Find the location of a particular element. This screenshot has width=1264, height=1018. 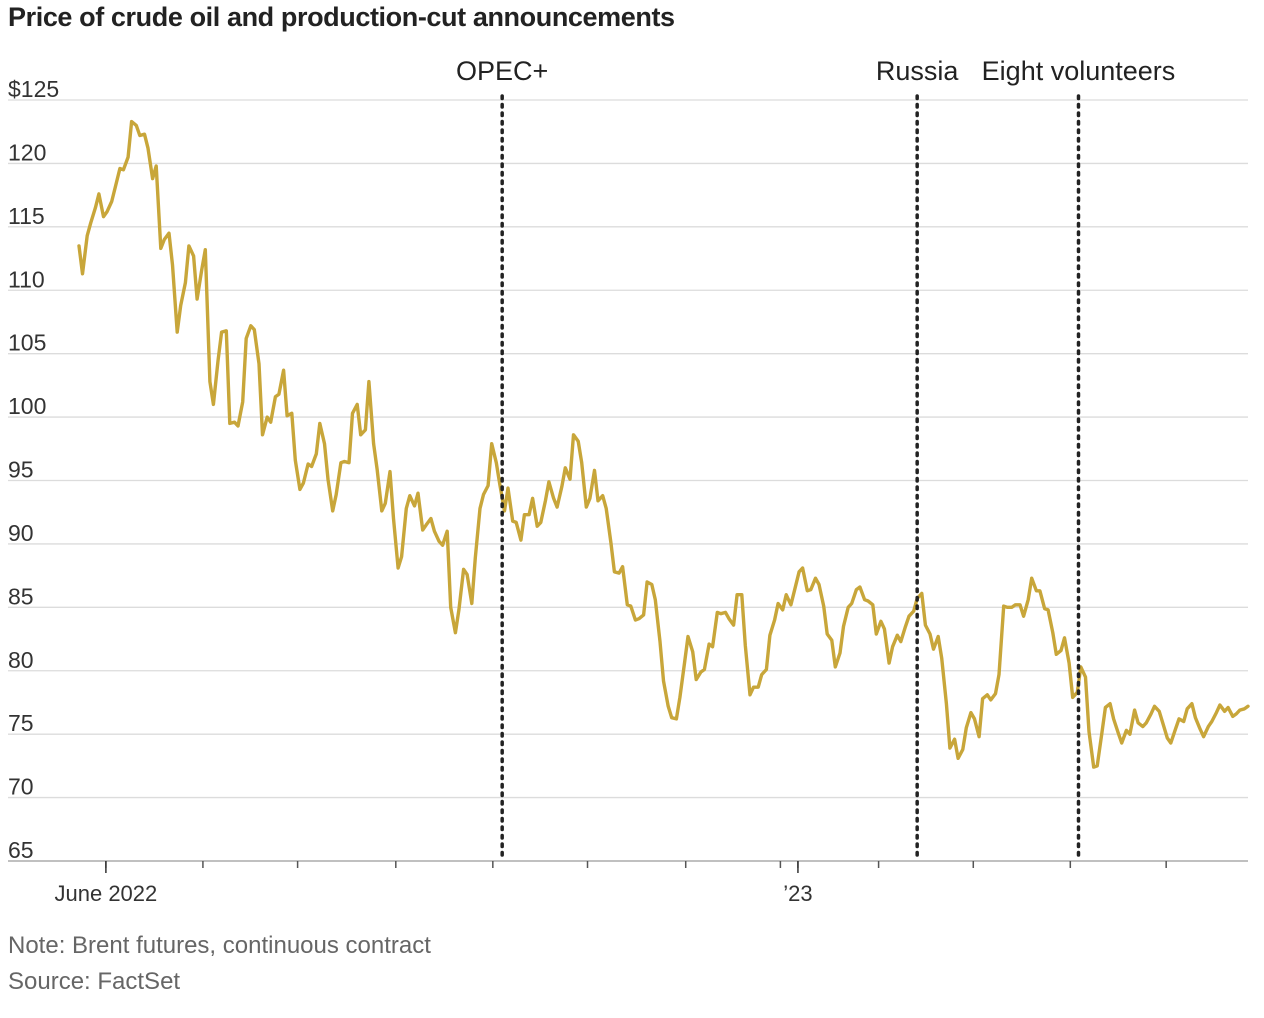

y-tick-label: 80 is located at coordinates (21, 660).